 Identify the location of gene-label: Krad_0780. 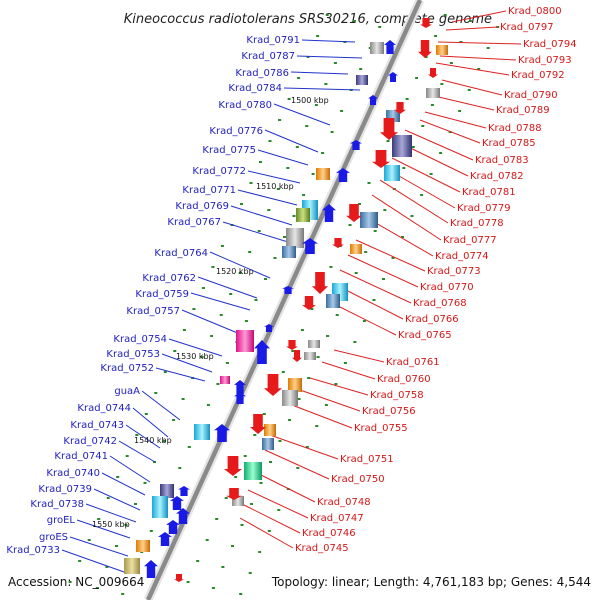
(245, 105).